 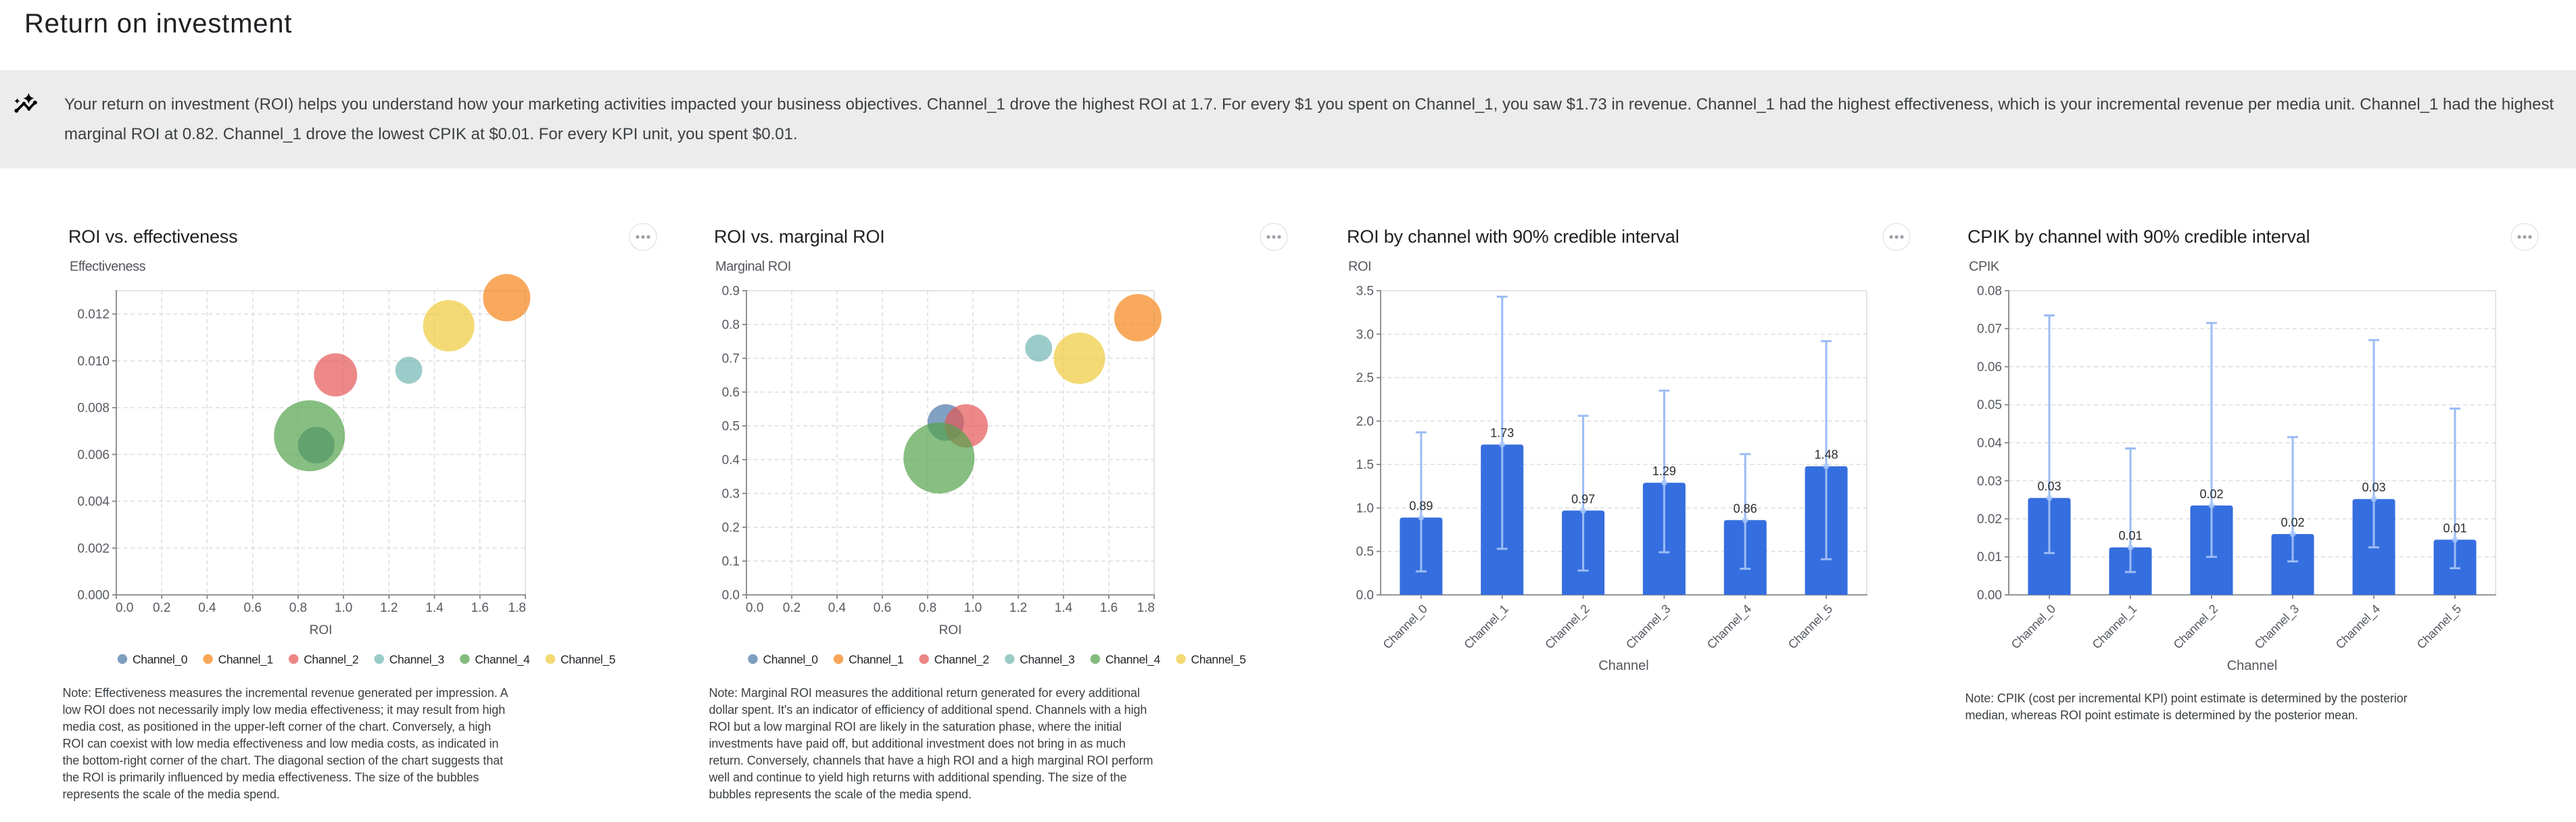 What do you see at coordinates (1826, 455) in the screenshot?
I see `svg-text: 1.48` at bounding box center [1826, 455].